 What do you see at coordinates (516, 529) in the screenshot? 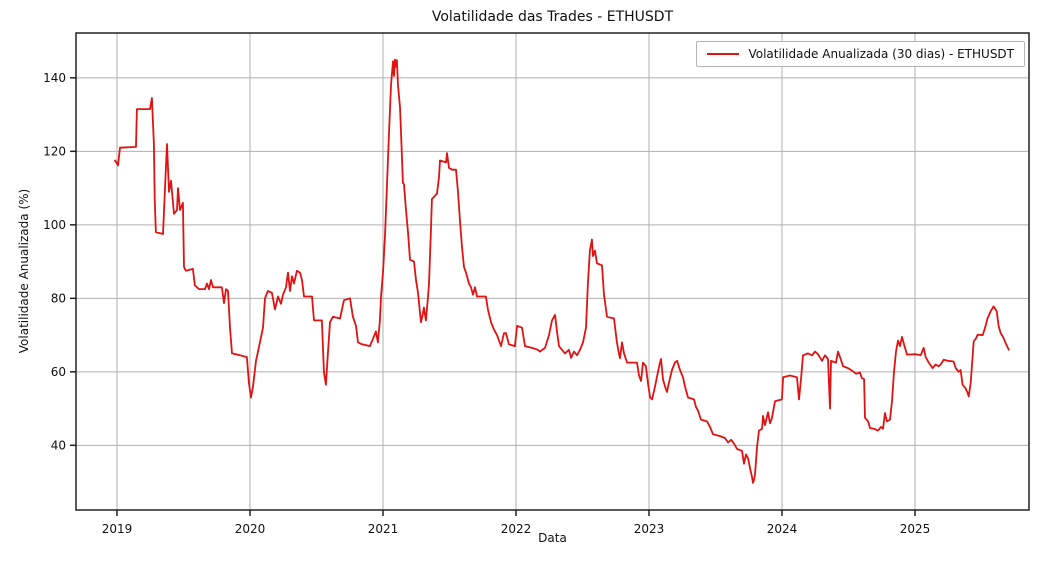
I see `x-tick-label: 2022` at bounding box center [516, 529].